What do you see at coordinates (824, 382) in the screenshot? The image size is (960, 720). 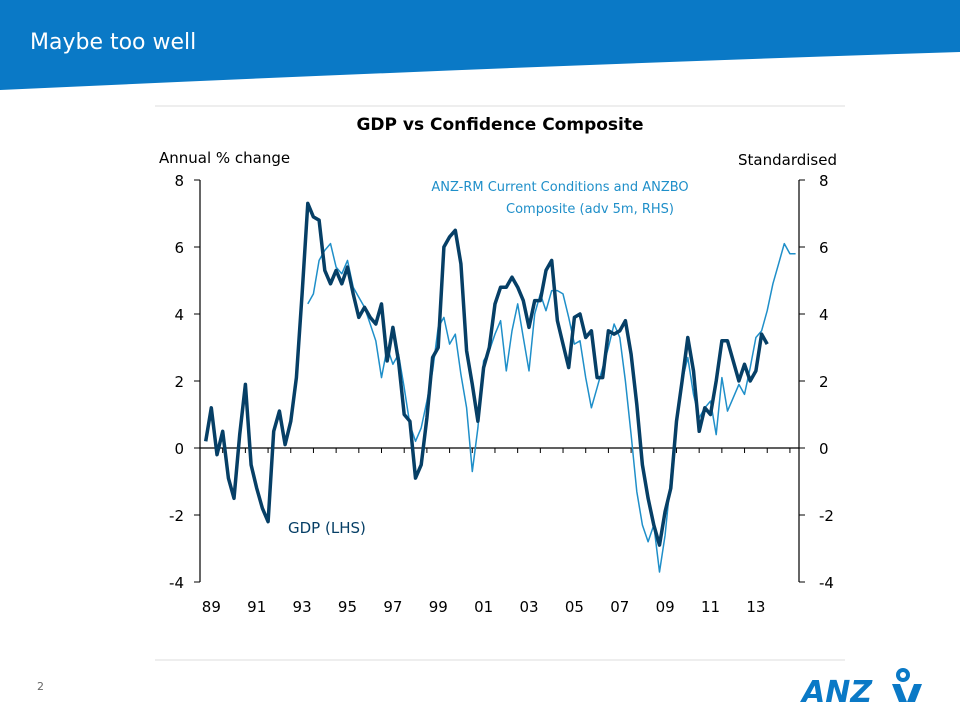 I see `right-tick-label: 2` at bounding box center [824, 382].